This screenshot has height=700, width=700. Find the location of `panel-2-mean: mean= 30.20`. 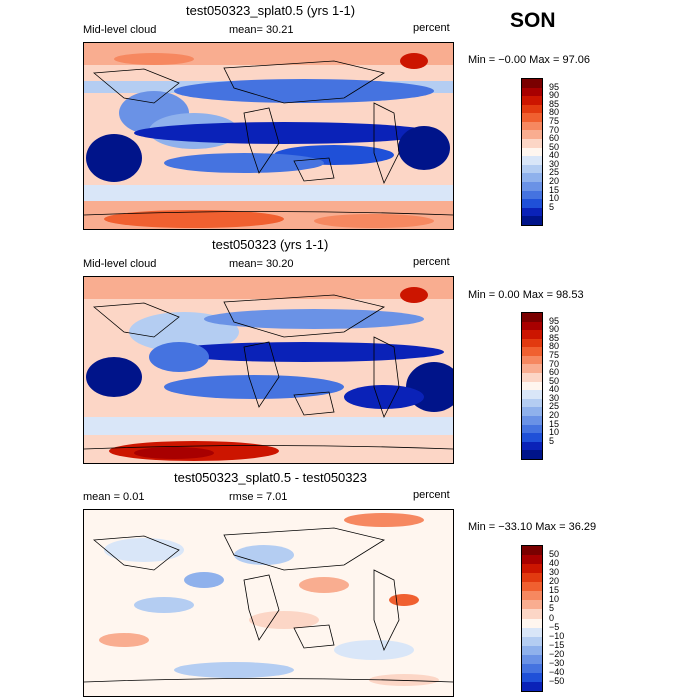

panel-2-mean: mean= 30.20 is located at coordinates (261, 264).